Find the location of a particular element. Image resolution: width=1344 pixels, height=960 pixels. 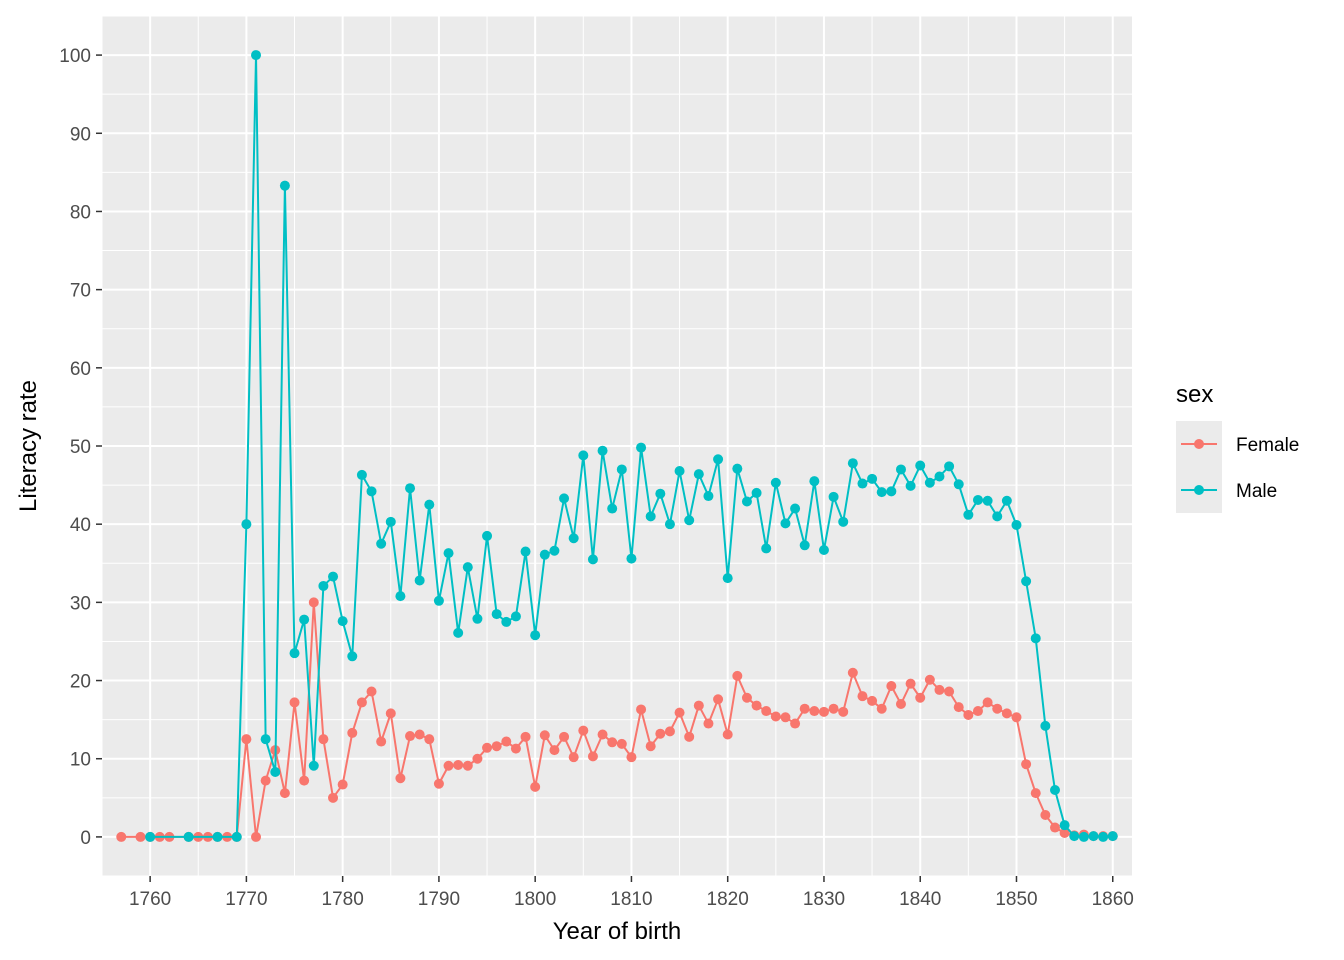

x-tick-label: 1850 is located at coordinates (1016, 899).